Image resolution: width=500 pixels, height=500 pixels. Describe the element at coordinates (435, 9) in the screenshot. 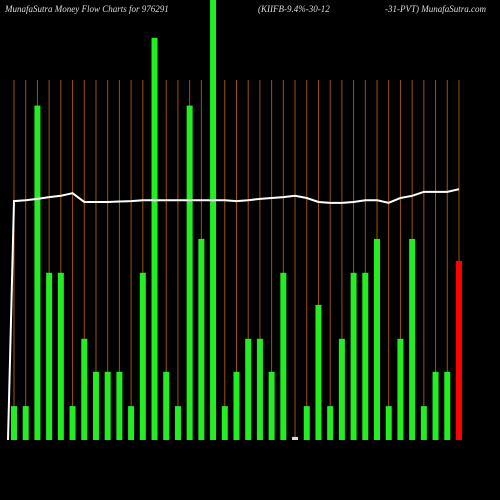

I see `chart-title: -31-PVT) MunafaSutra.com` at that location.